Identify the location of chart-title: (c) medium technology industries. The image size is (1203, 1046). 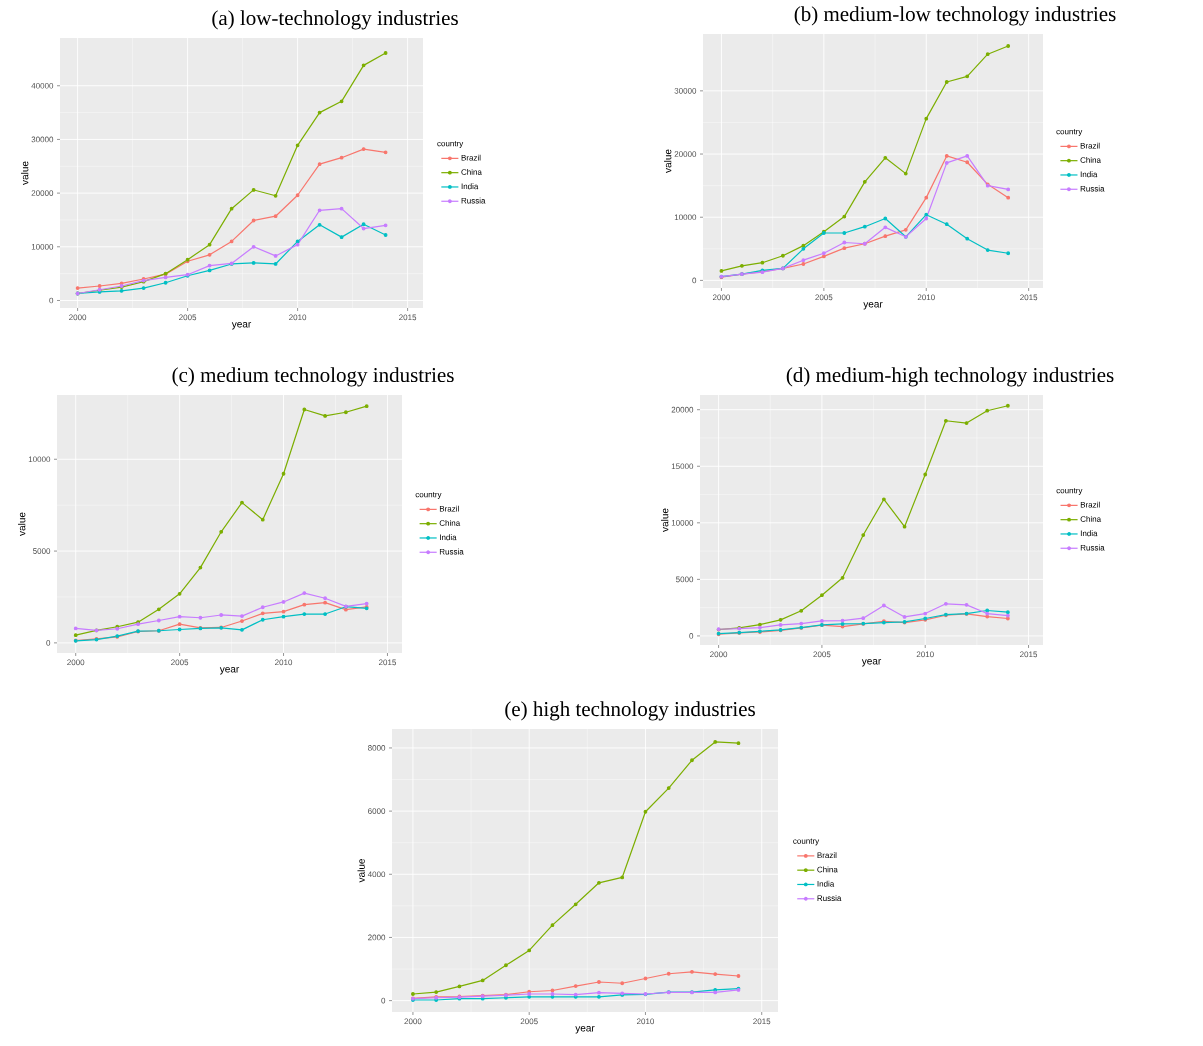
(313, 377).